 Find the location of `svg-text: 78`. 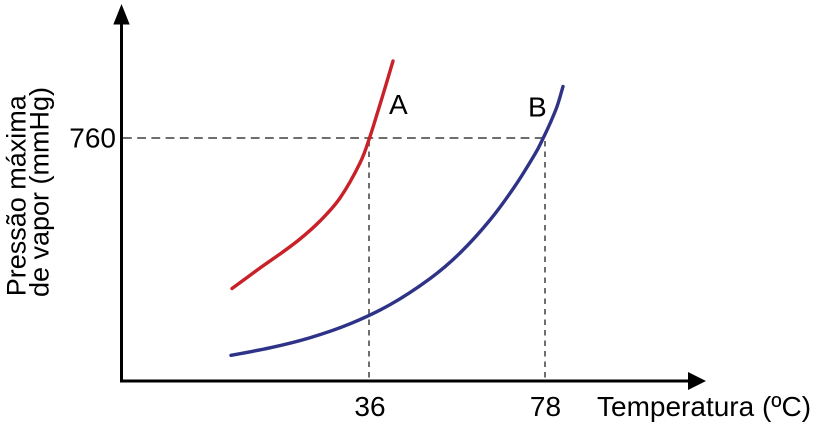

svg-text: 78 is located at coordinates (545, 406).